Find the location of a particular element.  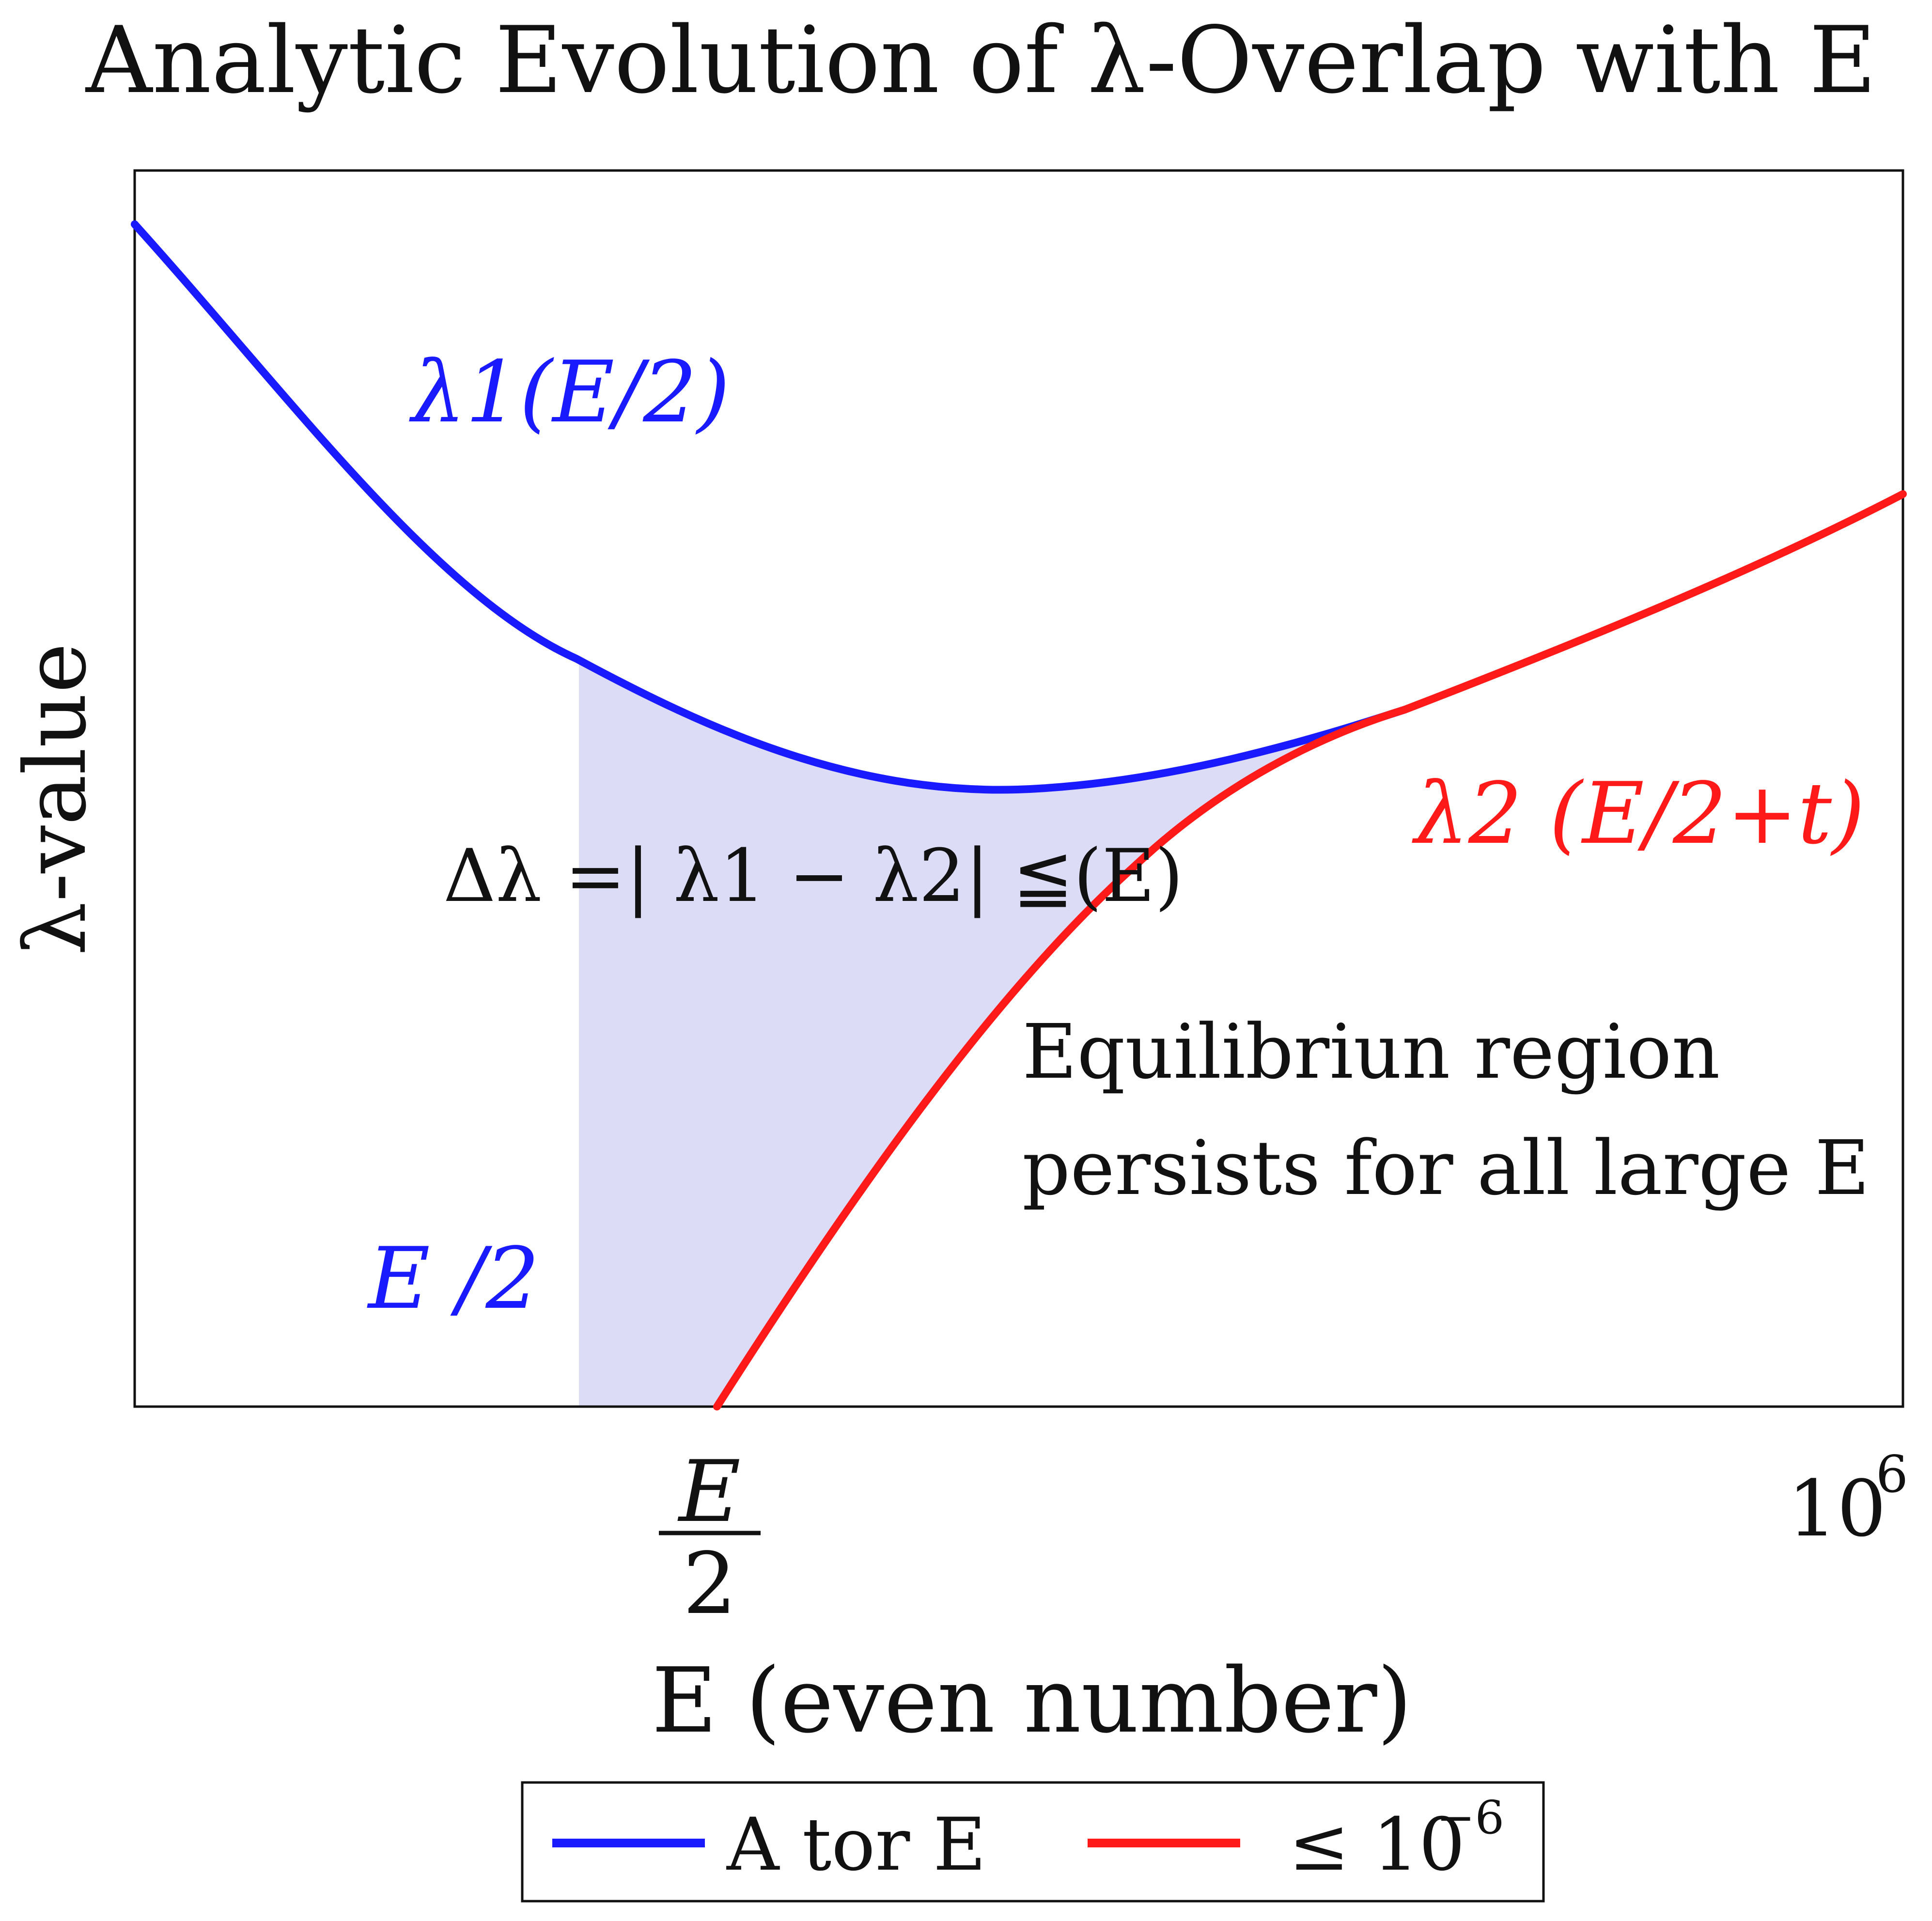

x-tick-ten-sixth-exponent: 6 is located at coordinates (1892, 1474).